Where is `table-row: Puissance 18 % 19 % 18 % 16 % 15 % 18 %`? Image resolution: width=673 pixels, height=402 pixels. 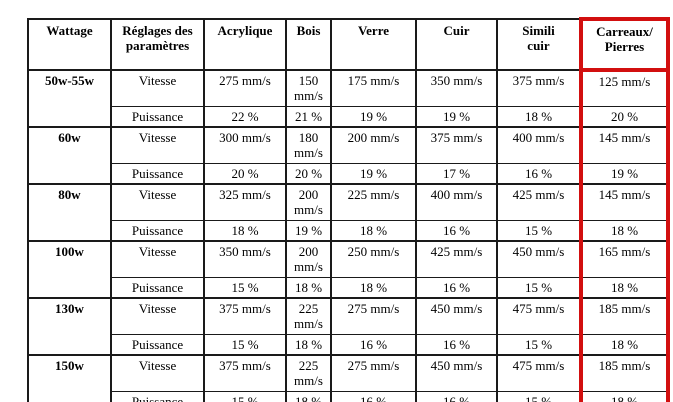 table-row: Puissance 18 % 19 % 18 % 16 % 15 % 18 % is located at coordinates (349, 230).